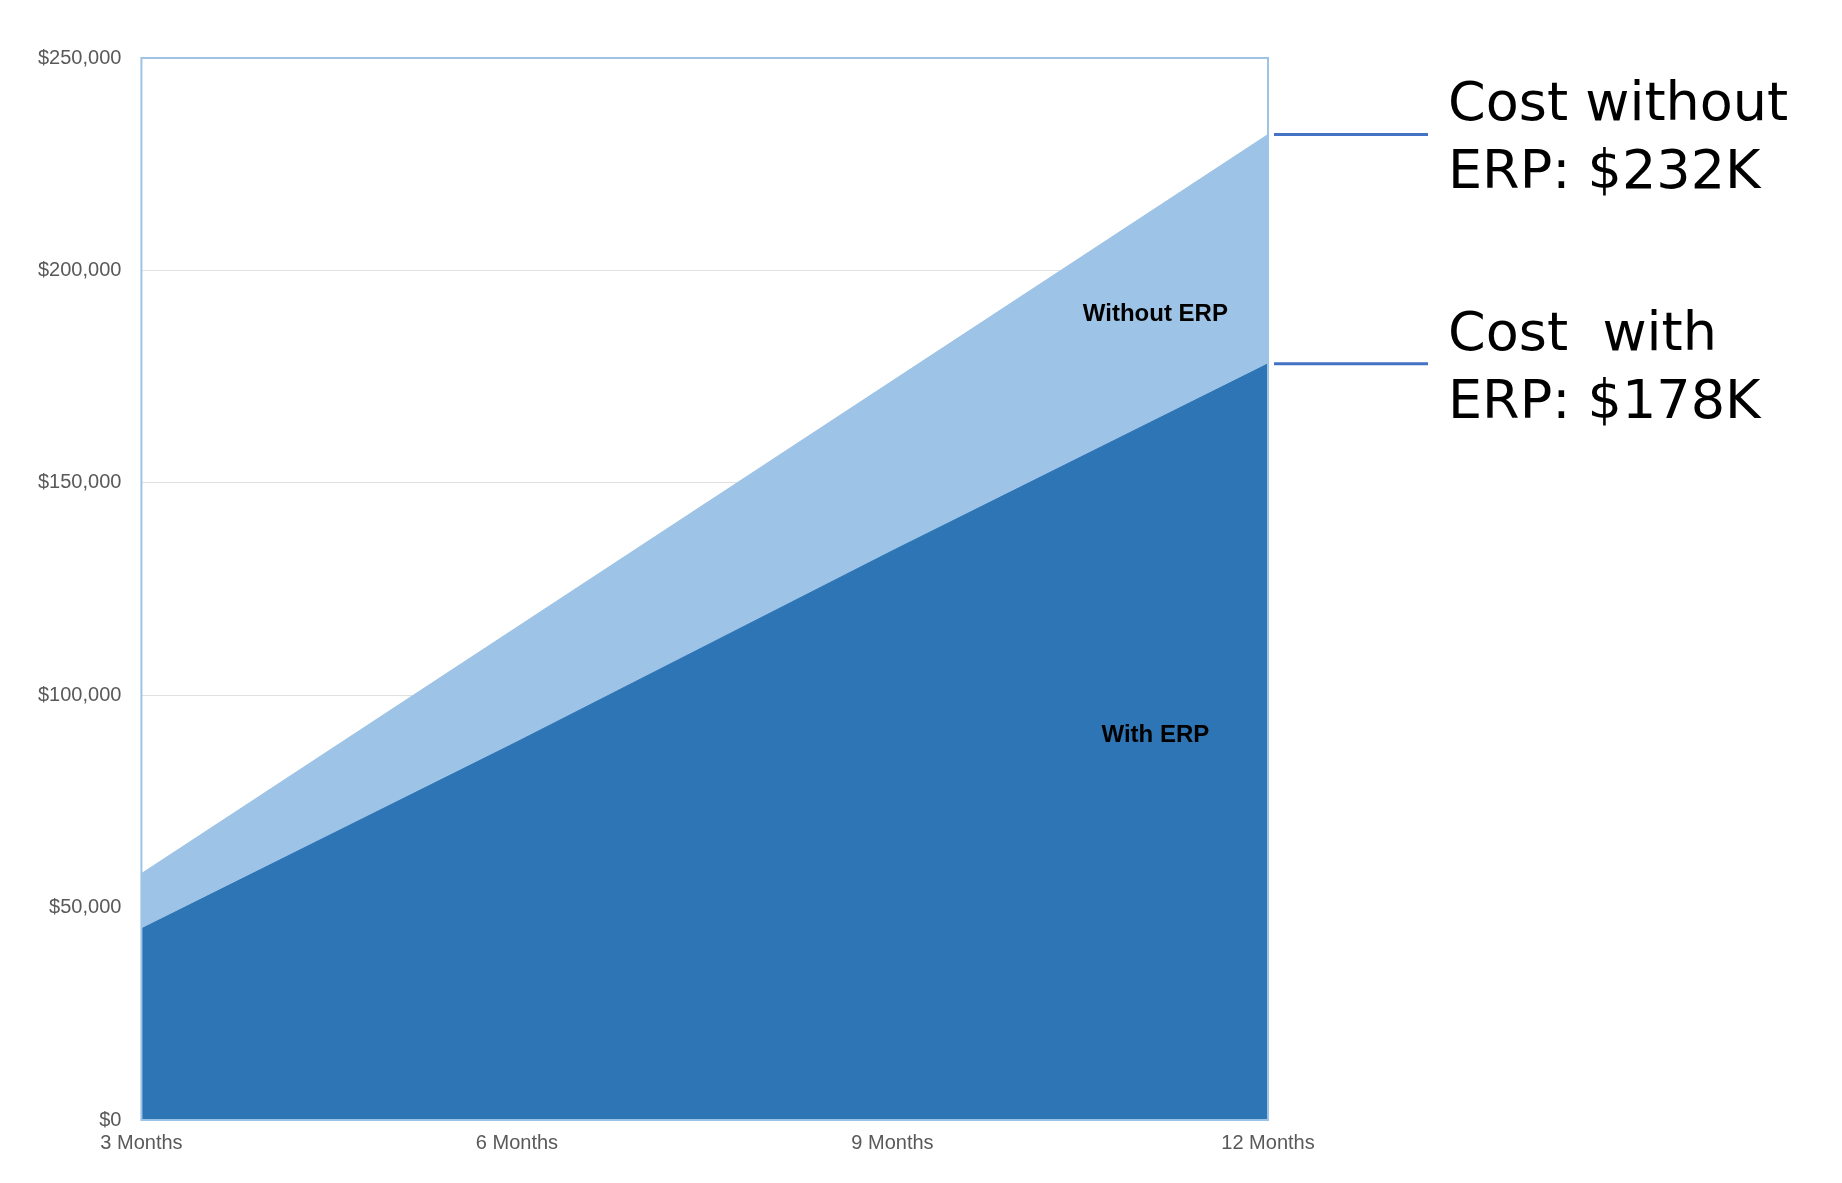  What do you see at coordinates (110, 1118) in the screenshot?
I see `y-tick-label: $0` at bounding box center [110, 1118].